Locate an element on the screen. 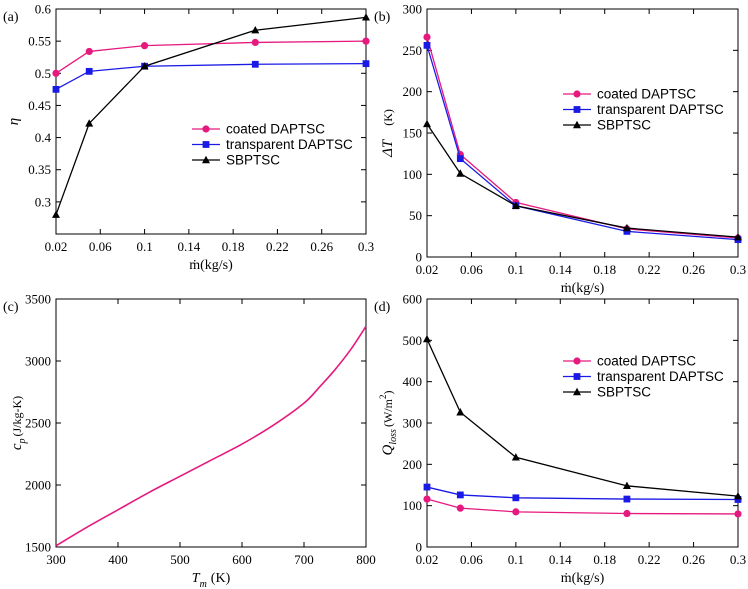  x-tick-label: 600 is located at coordinates (242, 559).